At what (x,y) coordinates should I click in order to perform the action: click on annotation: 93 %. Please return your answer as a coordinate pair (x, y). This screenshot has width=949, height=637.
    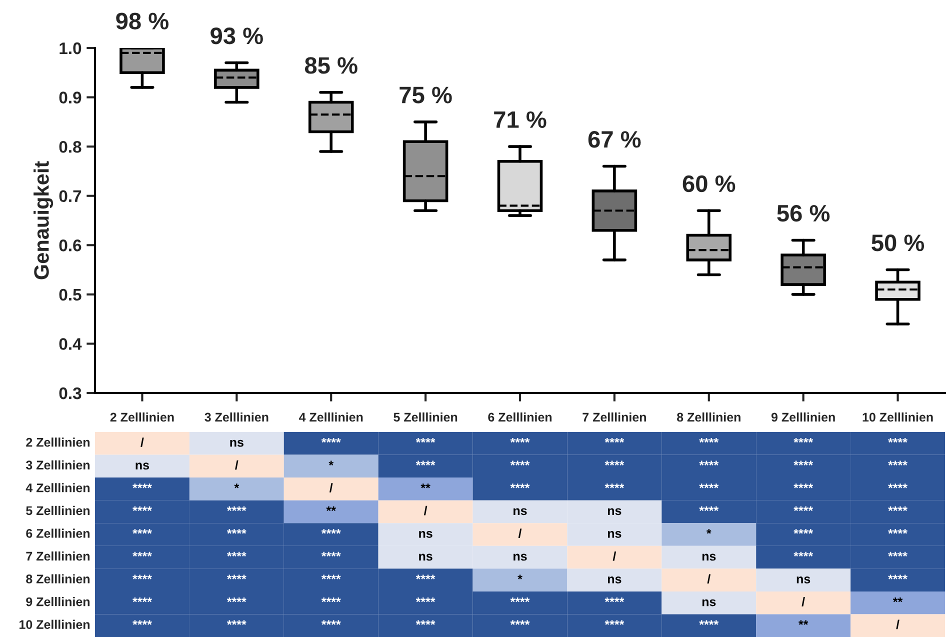
    Looking at the image, I should click on (236, 36).